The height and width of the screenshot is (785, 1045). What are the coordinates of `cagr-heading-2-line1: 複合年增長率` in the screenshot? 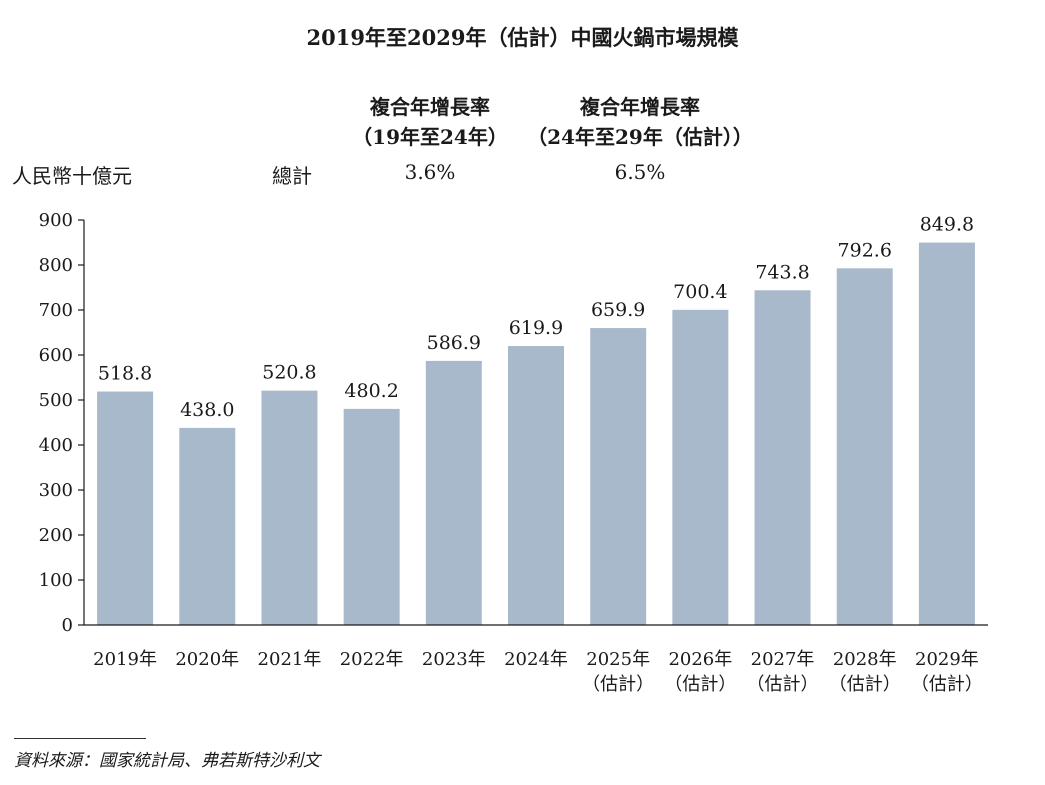 It's located at (640, 107).